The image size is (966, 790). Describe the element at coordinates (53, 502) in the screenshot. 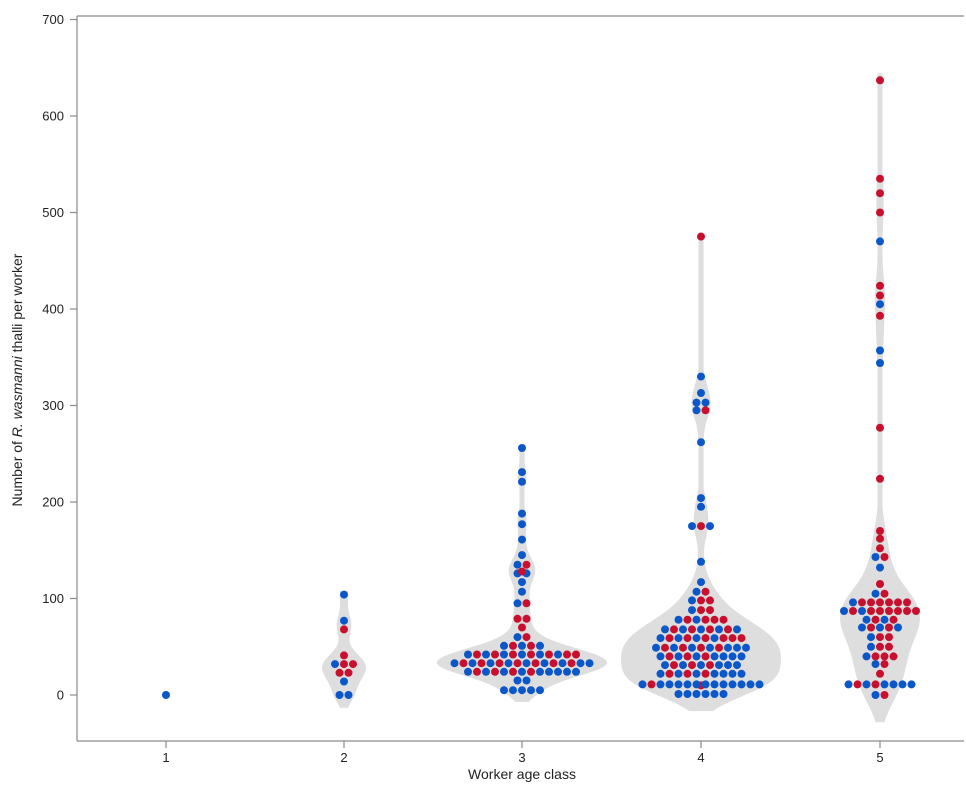

I see `y-tick-label: 200` at that location.